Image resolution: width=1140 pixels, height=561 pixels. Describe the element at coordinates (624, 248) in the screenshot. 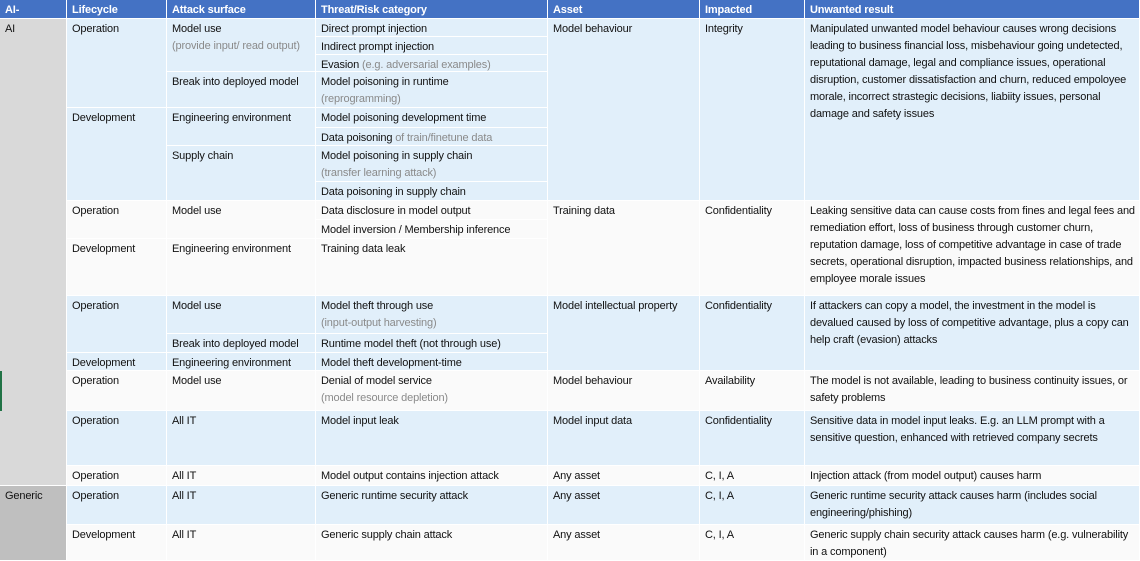

I see `asset-cell: Training data` at that location.